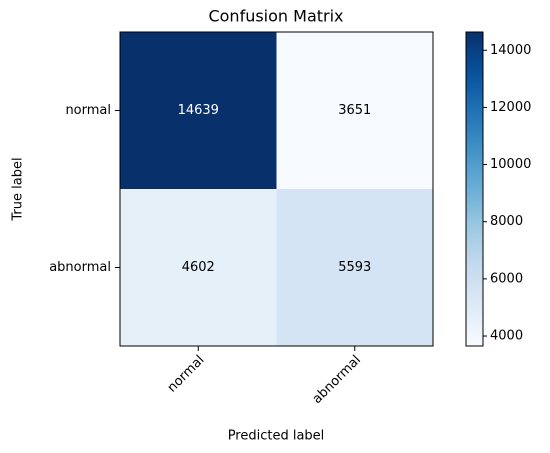 The width and height of the screenshot is (550, 453). What do you see at coordinates (510, 50) in the screenshot?
I see `colorbar-tick-label: 14000` at bounding box center [510, 50].